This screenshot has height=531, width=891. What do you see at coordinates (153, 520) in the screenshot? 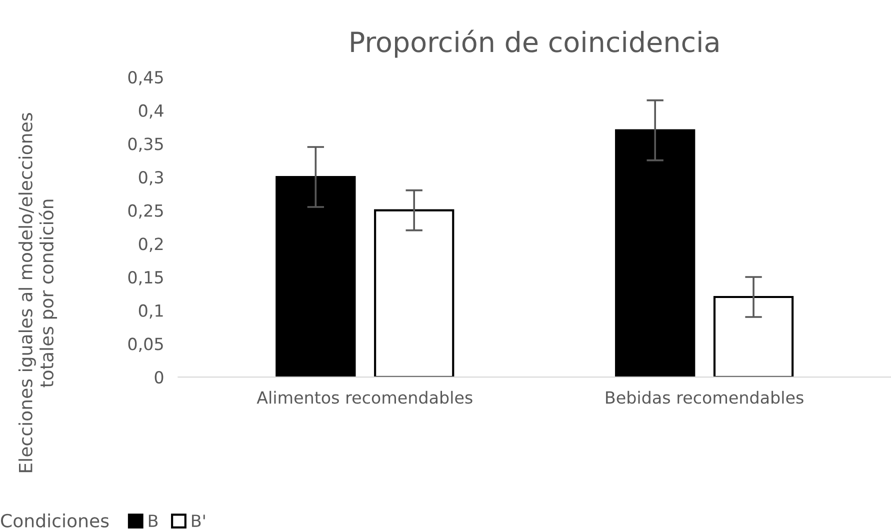
I see `legend-label: B` at bounding box center [153, 520].